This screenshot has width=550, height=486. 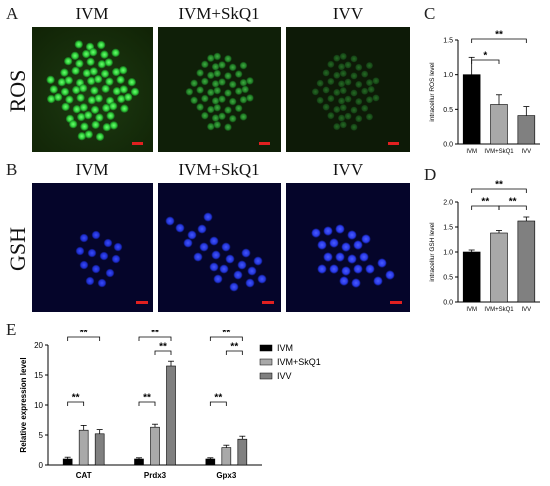 What do you see at coordinates (38, 405) in the screenshot?
I see `y-tick-label: 10` at bounding box center [38, 405].